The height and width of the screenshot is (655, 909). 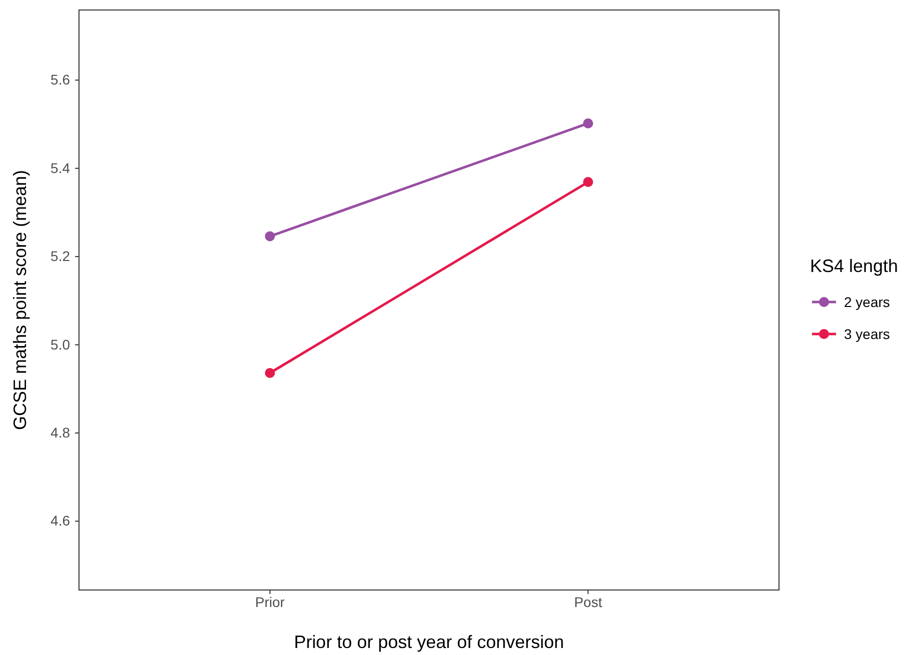 What do you see at coordinates (60, 432) in the screenshot?
I see `y-tick-label: 4.8` at bounding box center [60, 432].